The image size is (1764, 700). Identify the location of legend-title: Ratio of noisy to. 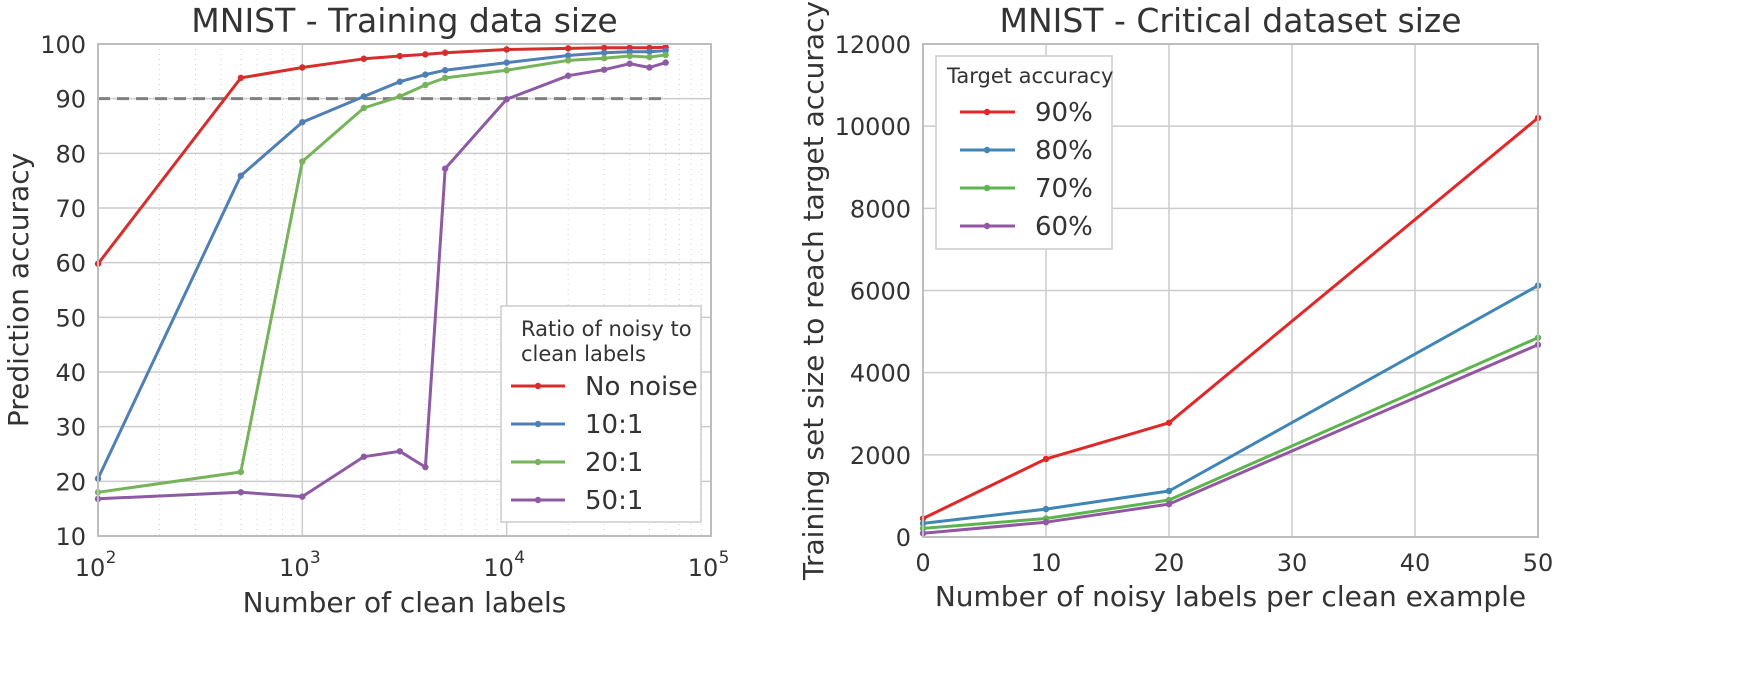
(606, 329).